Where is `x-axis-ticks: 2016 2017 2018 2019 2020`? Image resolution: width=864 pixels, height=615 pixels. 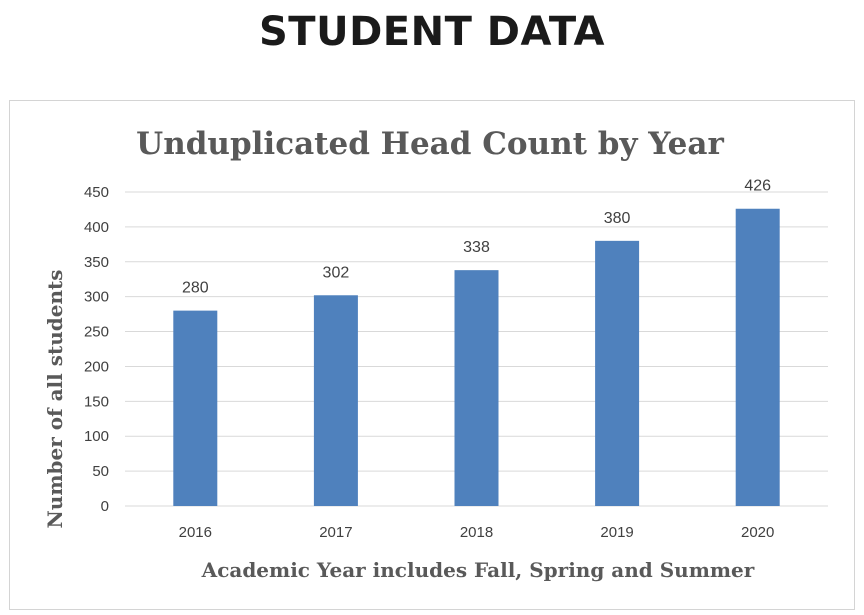 x-axis-ticks: 2016 2017 2018 2019 2020 is located at coordinates (477, 532).